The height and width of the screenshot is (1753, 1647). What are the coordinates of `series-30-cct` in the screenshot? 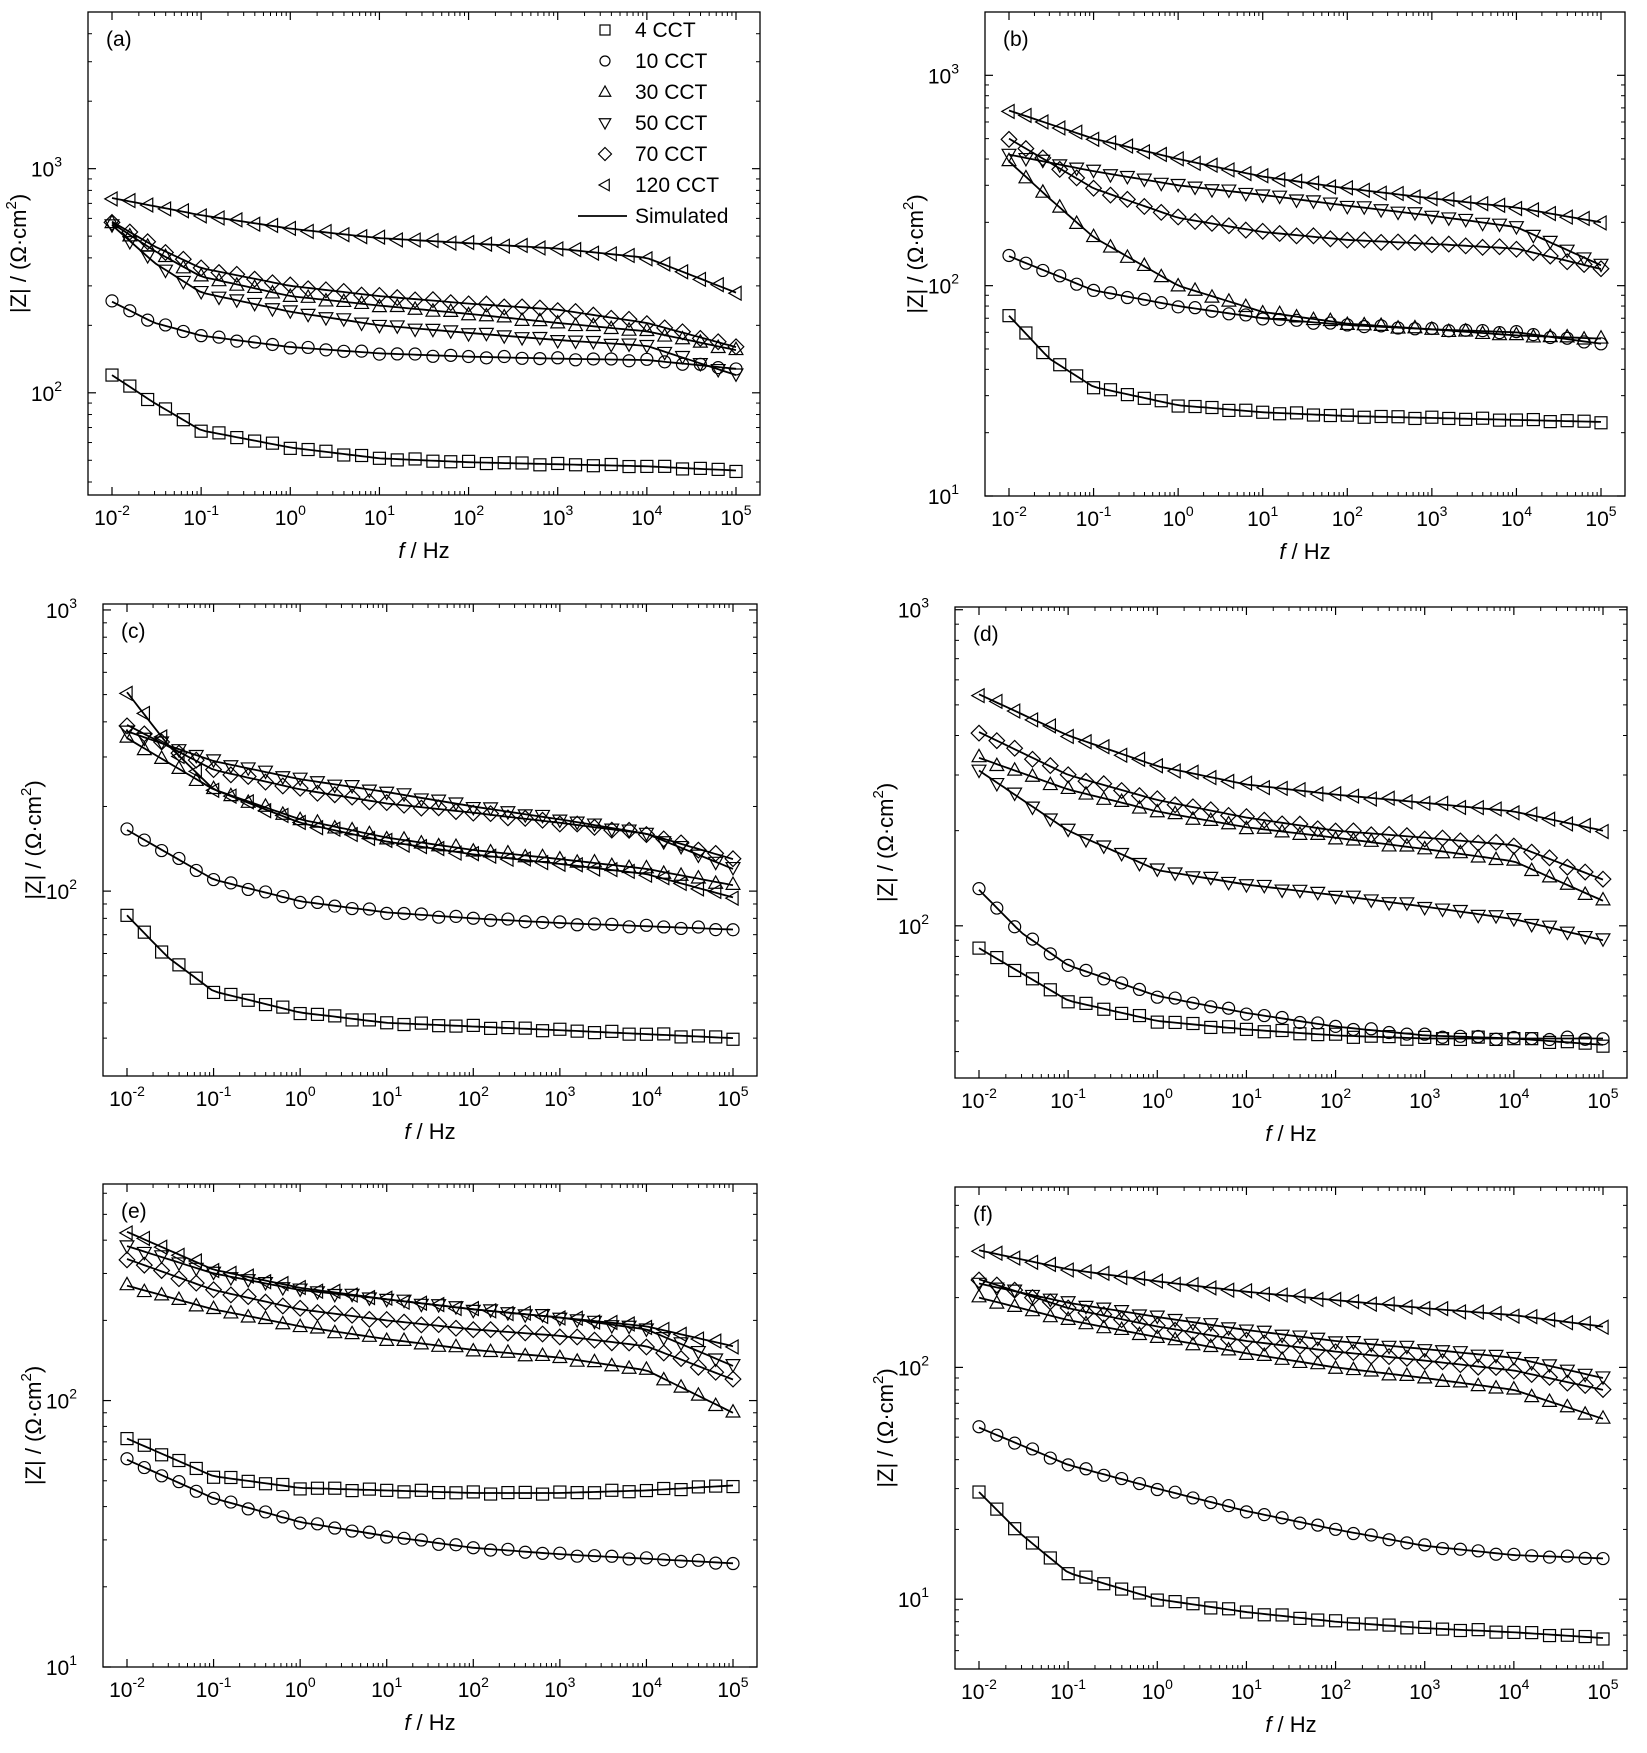 It's located at (430, 809).